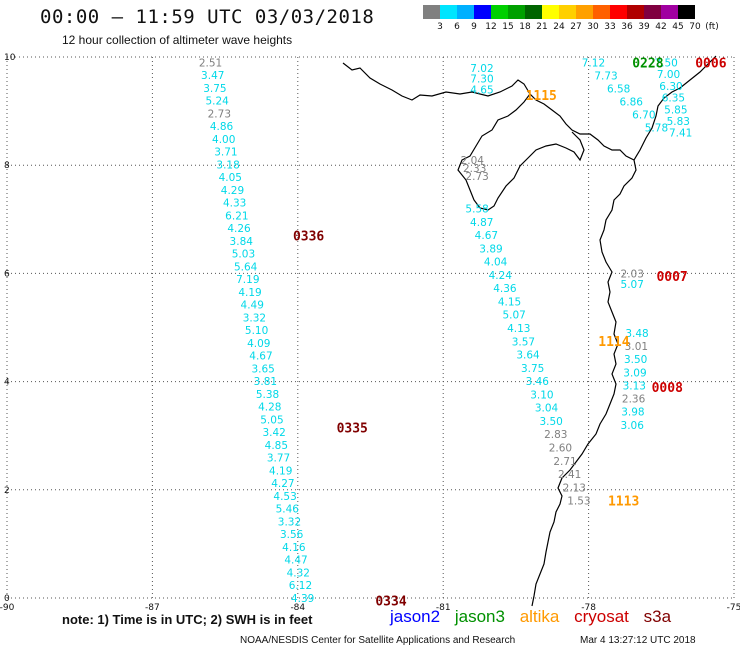 The width and height of the screenshot is (740, 650). What do you see at coordinates (288, 510) in the screenshot?
I see `wave-height-value: 5.46` at bounding box center [288, 510].